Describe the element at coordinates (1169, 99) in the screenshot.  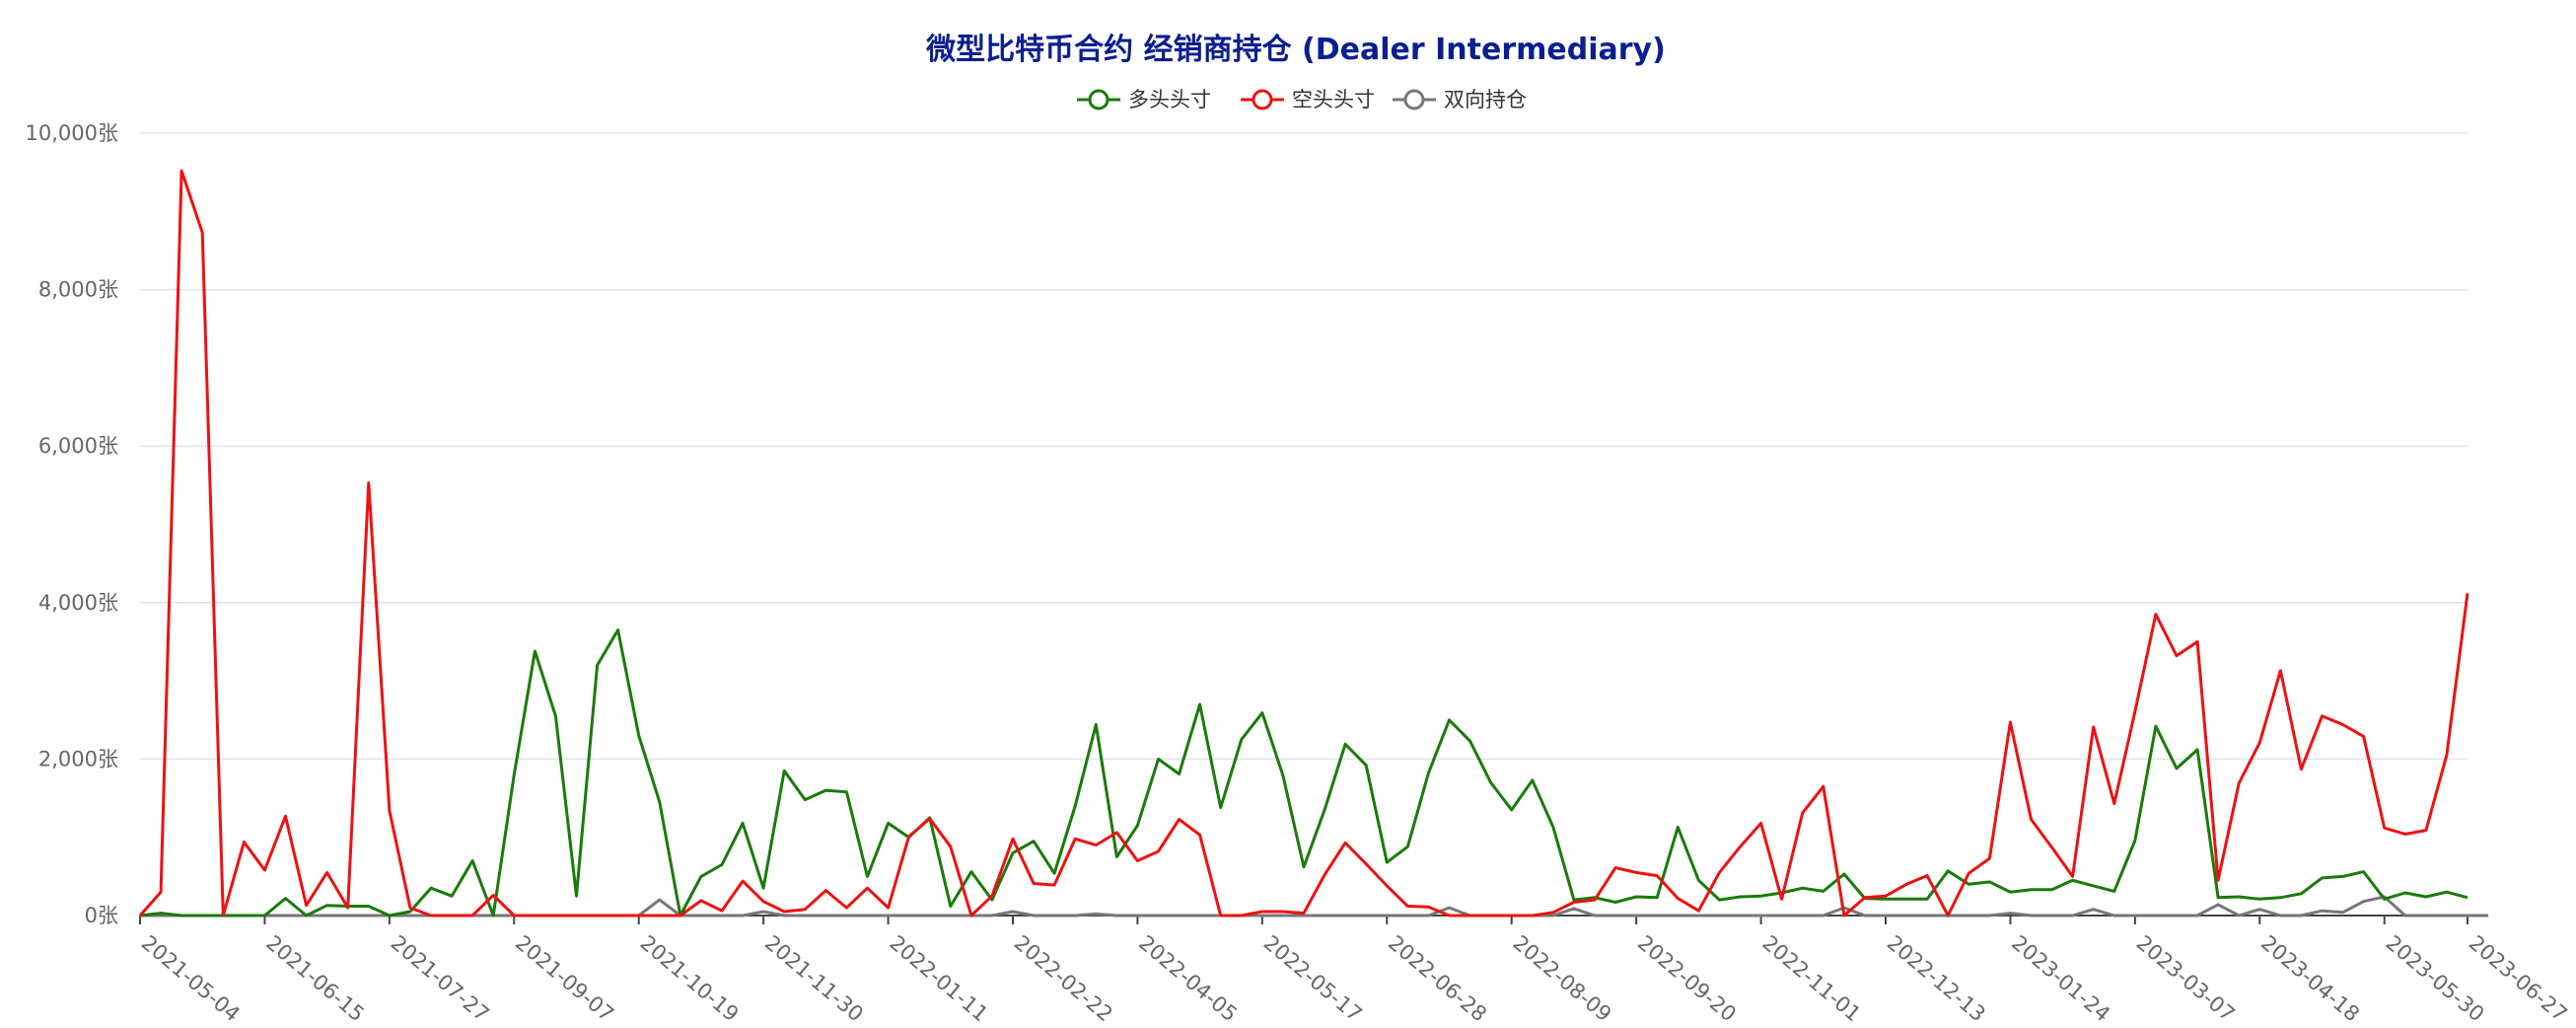
I see `legend-label: 多头头寸` at that location.